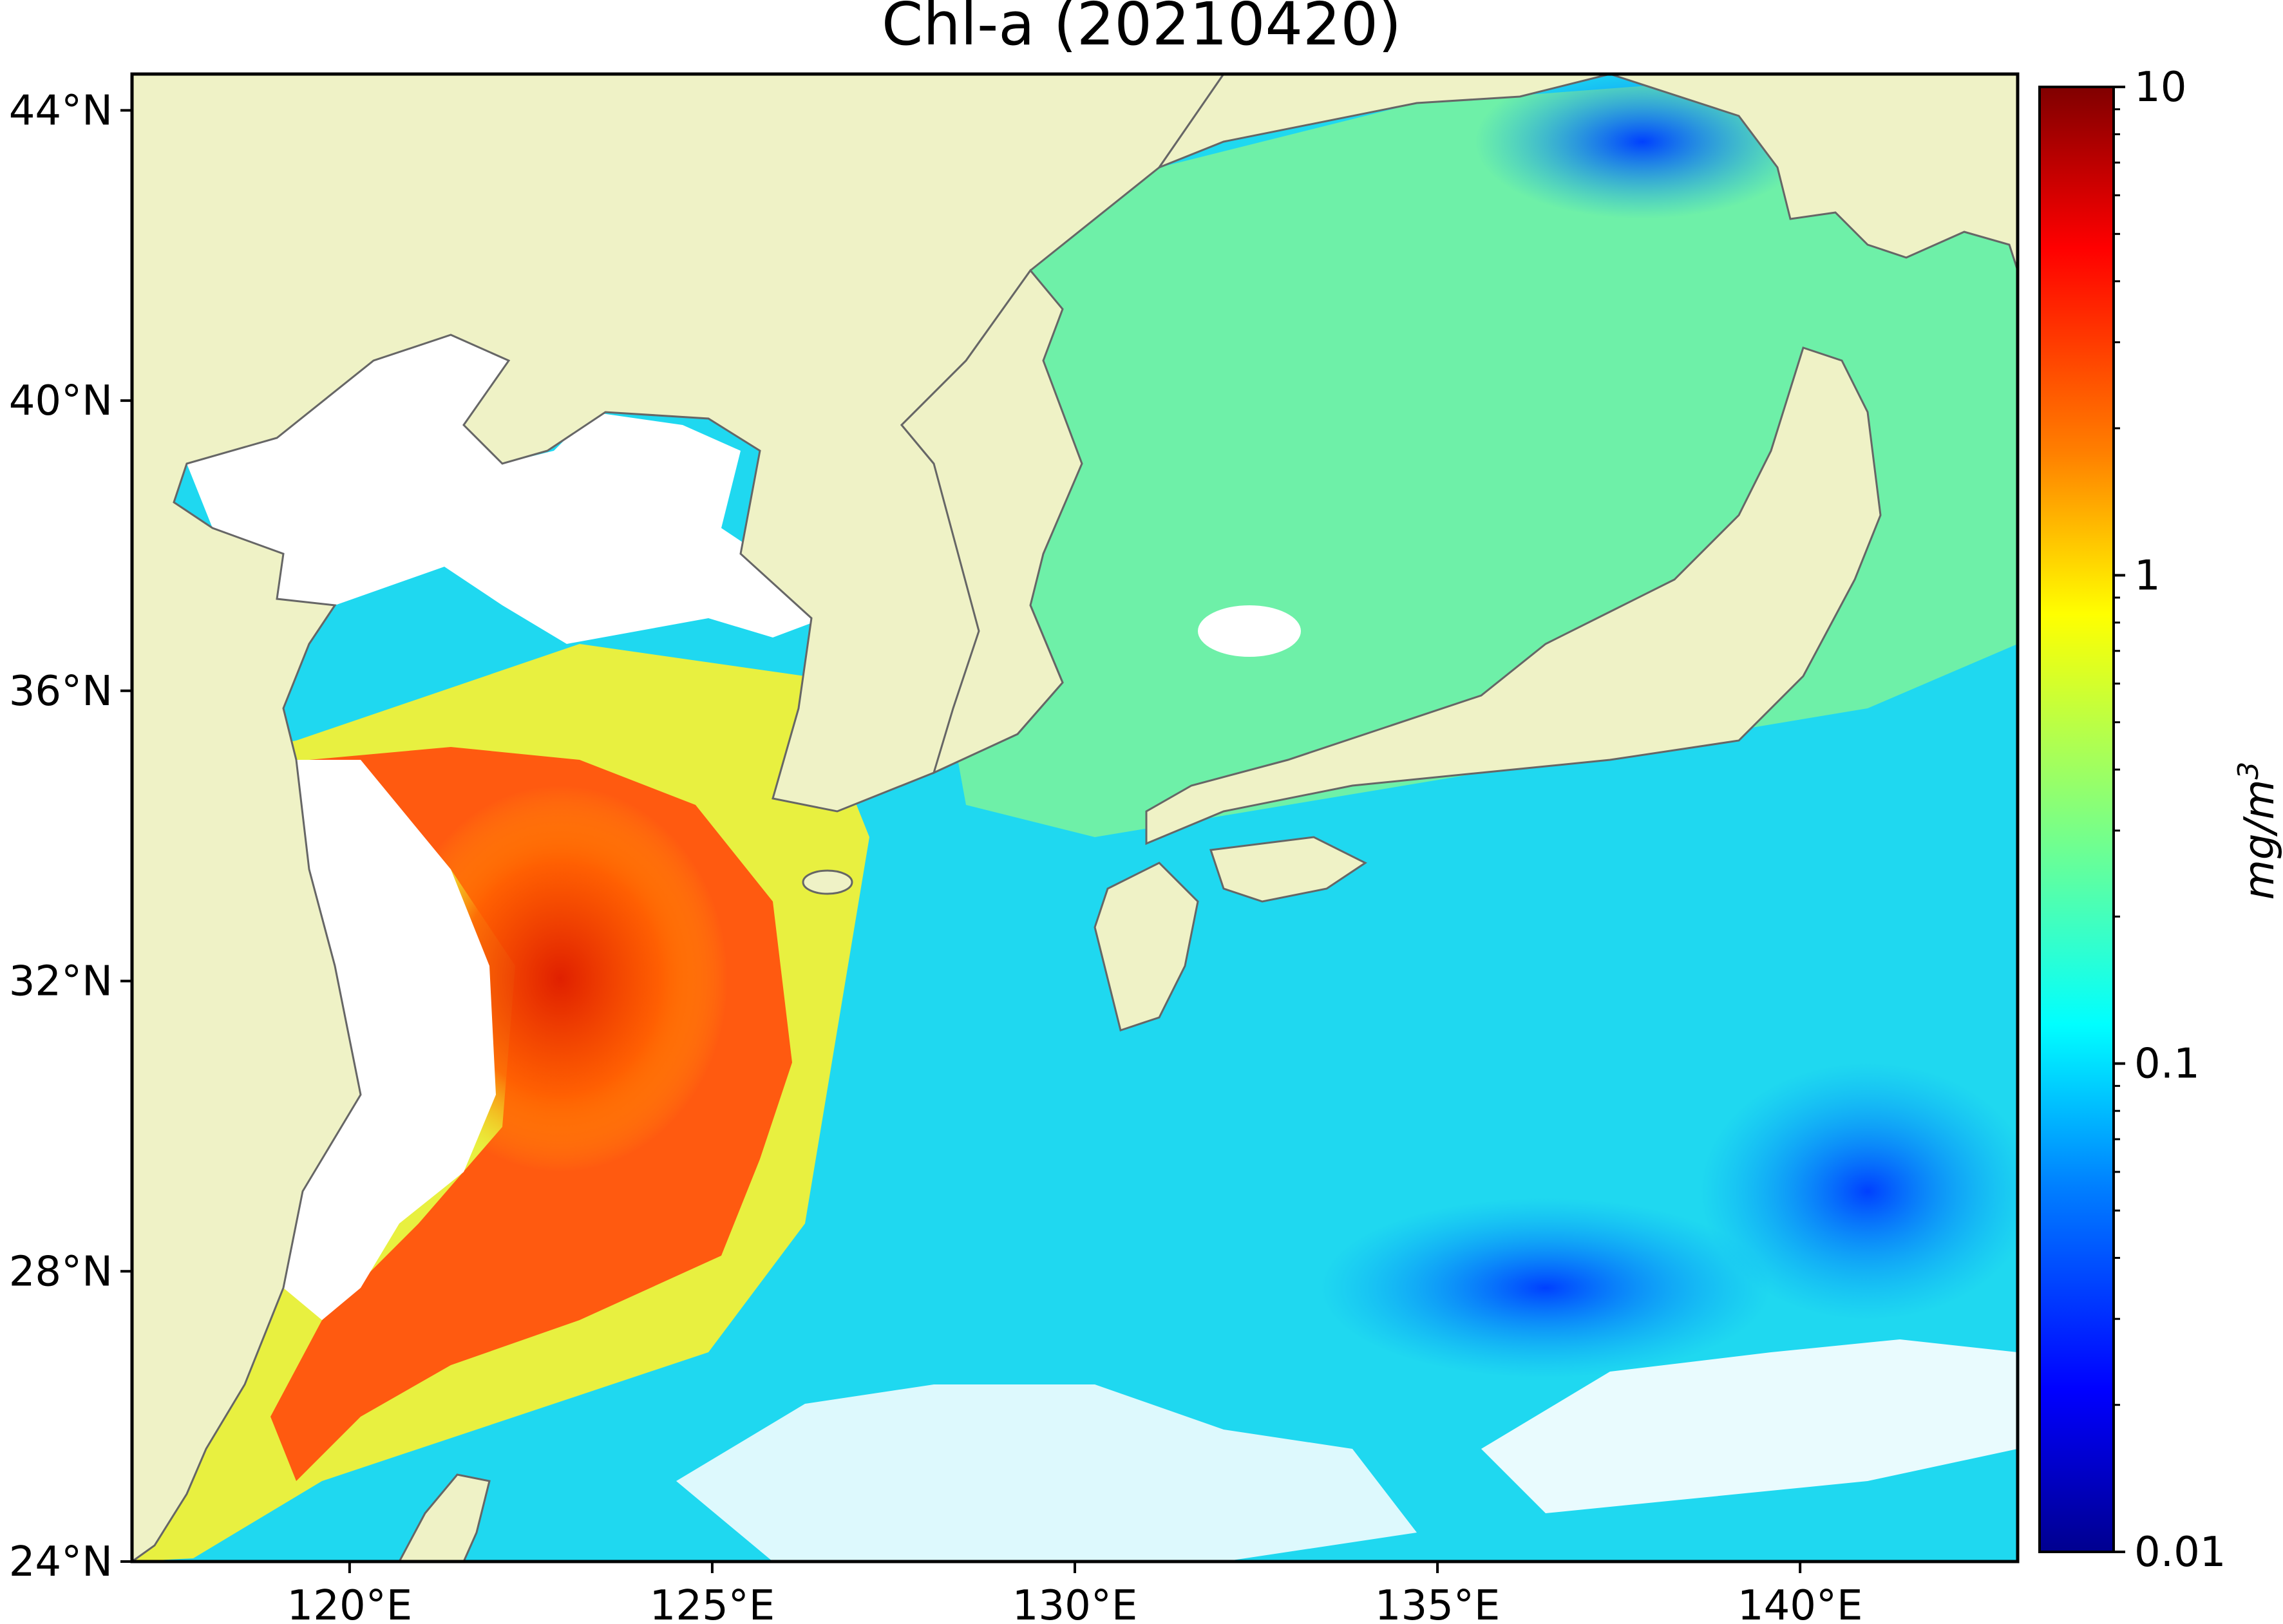 The image size is (2283, 1624). Describe the element at coordinates (2170, 820) in the screenshot. I see `colorbar-ticks: 10 1 0.1 0.01` at that location.